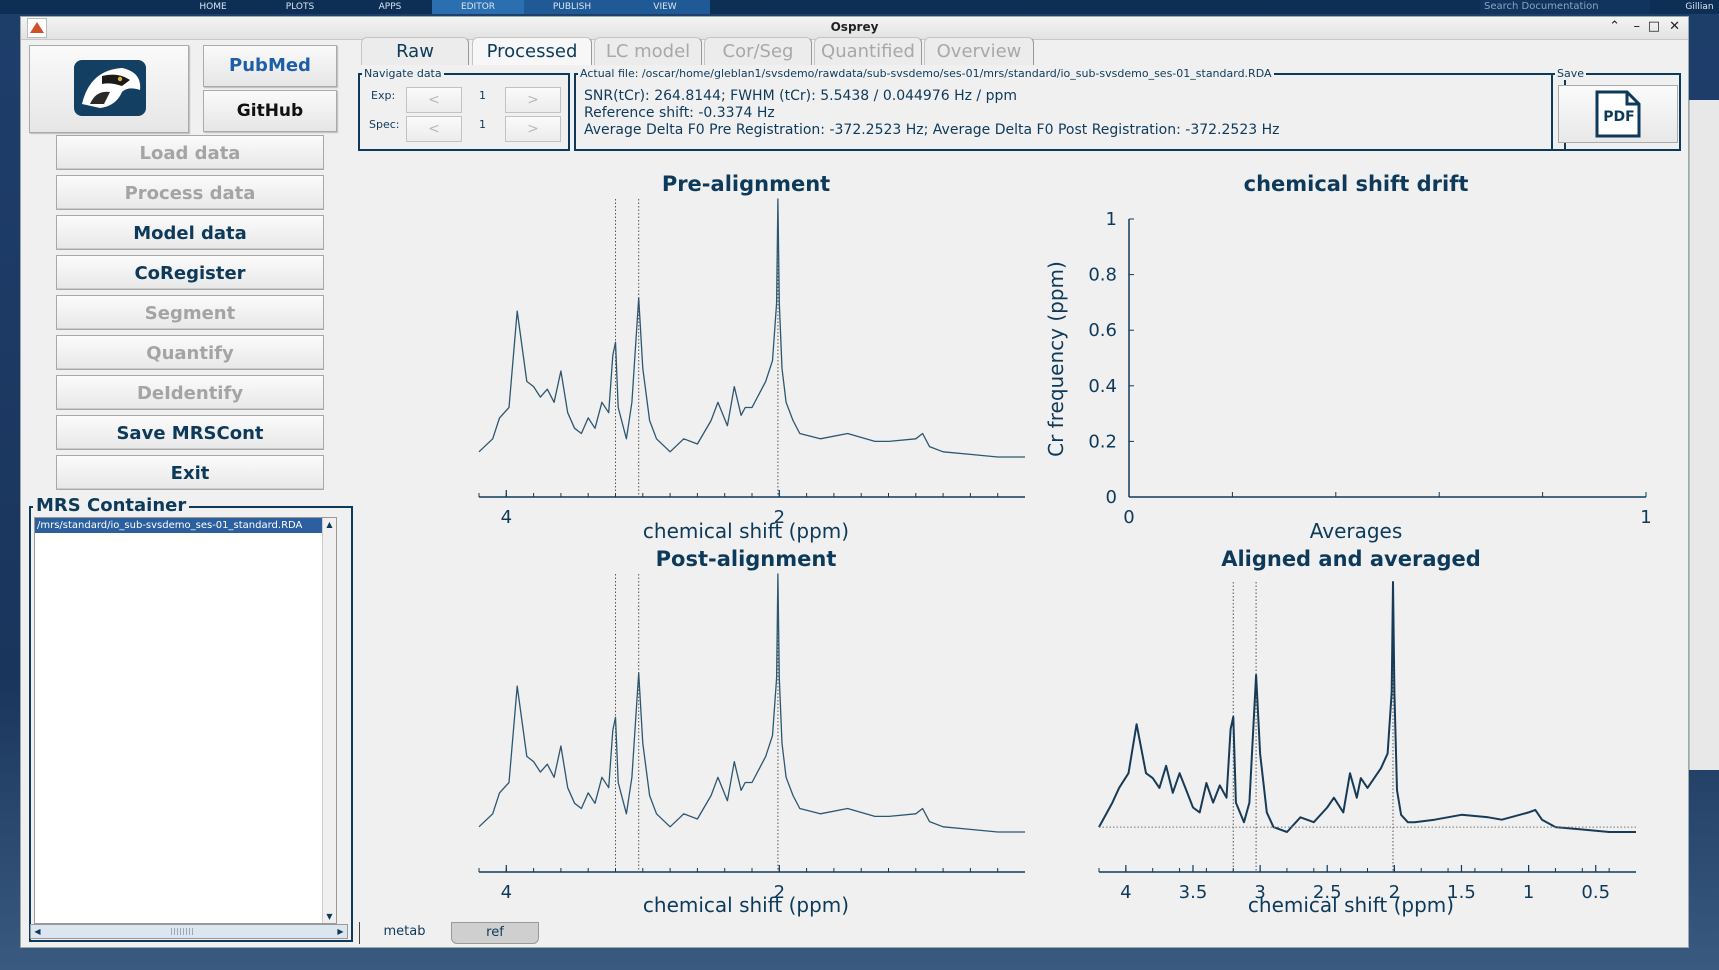 This screenshot has height=970, width=1719. Describe the element at coordinates (1565, 7) in the screenshot. I see `search-documentation-input: Search Documentation` at that location.